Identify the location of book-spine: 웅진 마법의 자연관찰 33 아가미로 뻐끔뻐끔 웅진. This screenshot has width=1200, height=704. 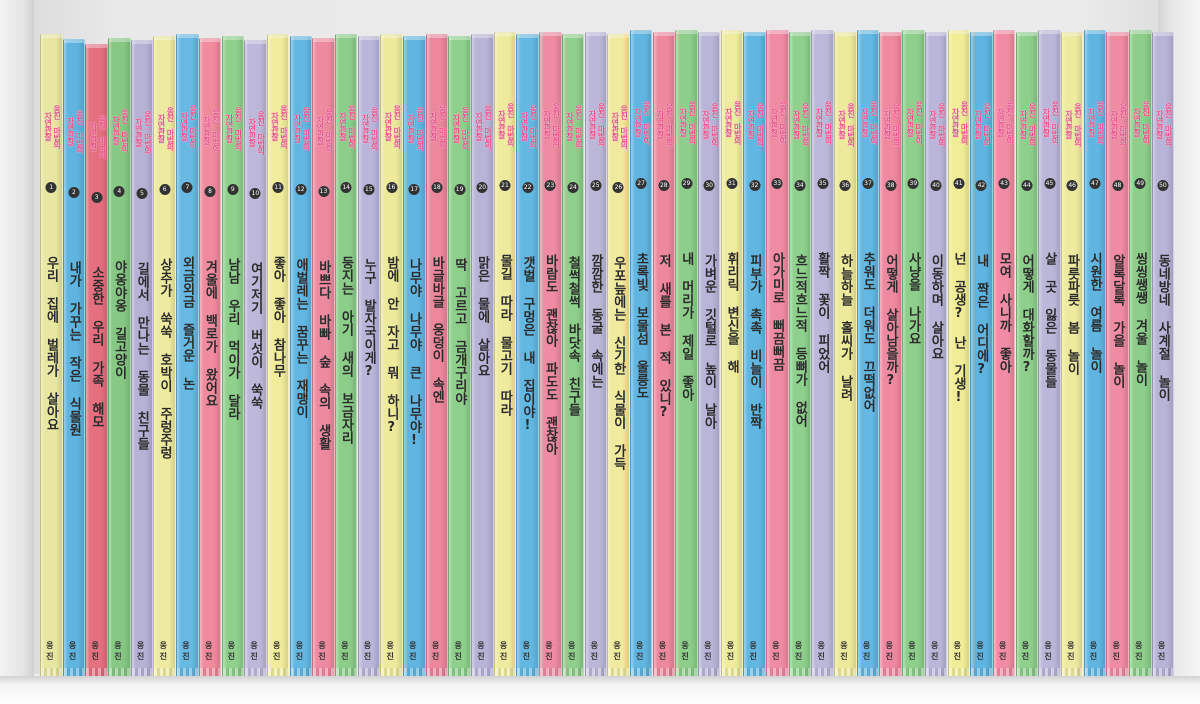
(777, 357).